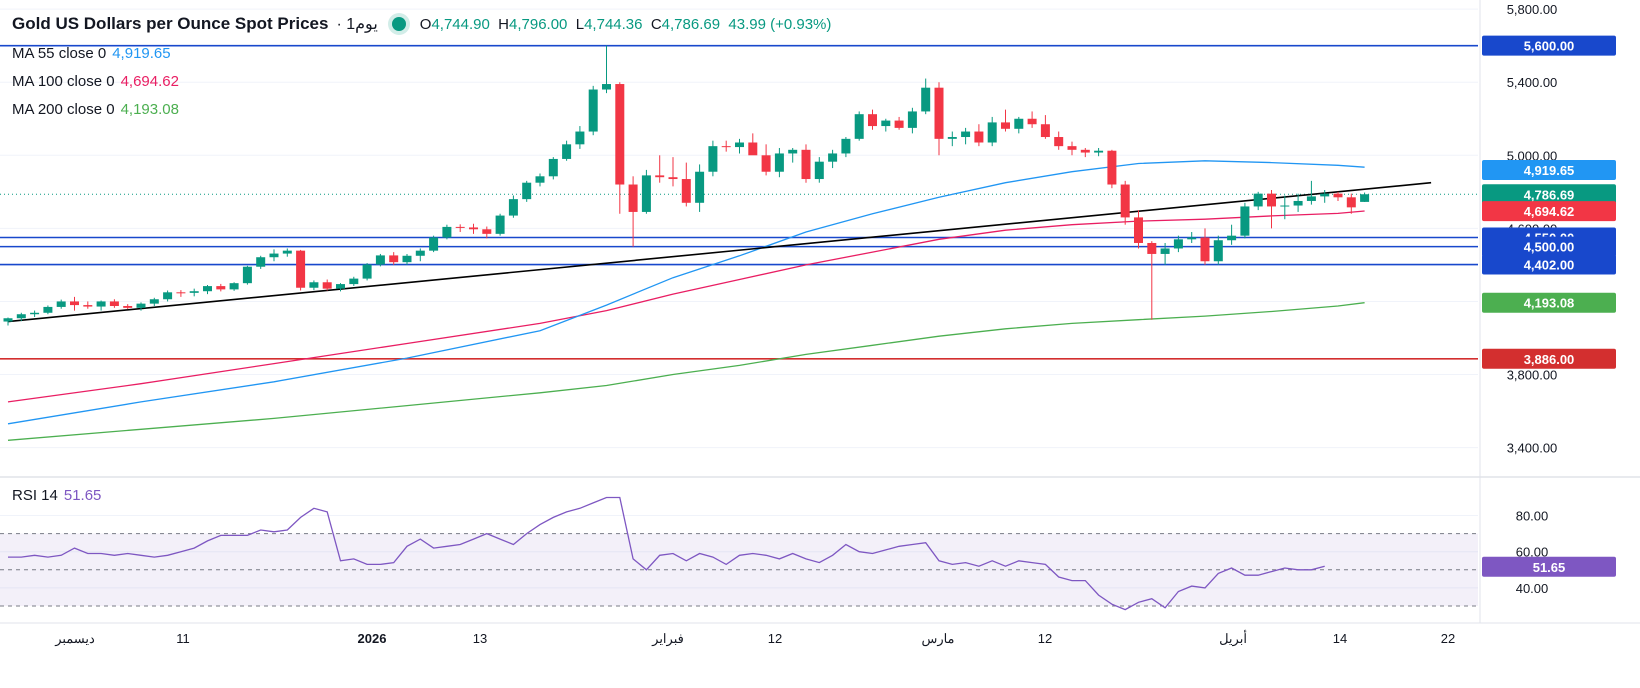  I want to click on ma55-legend: MA 55 close 0 4,919.65, so click(91, 53).